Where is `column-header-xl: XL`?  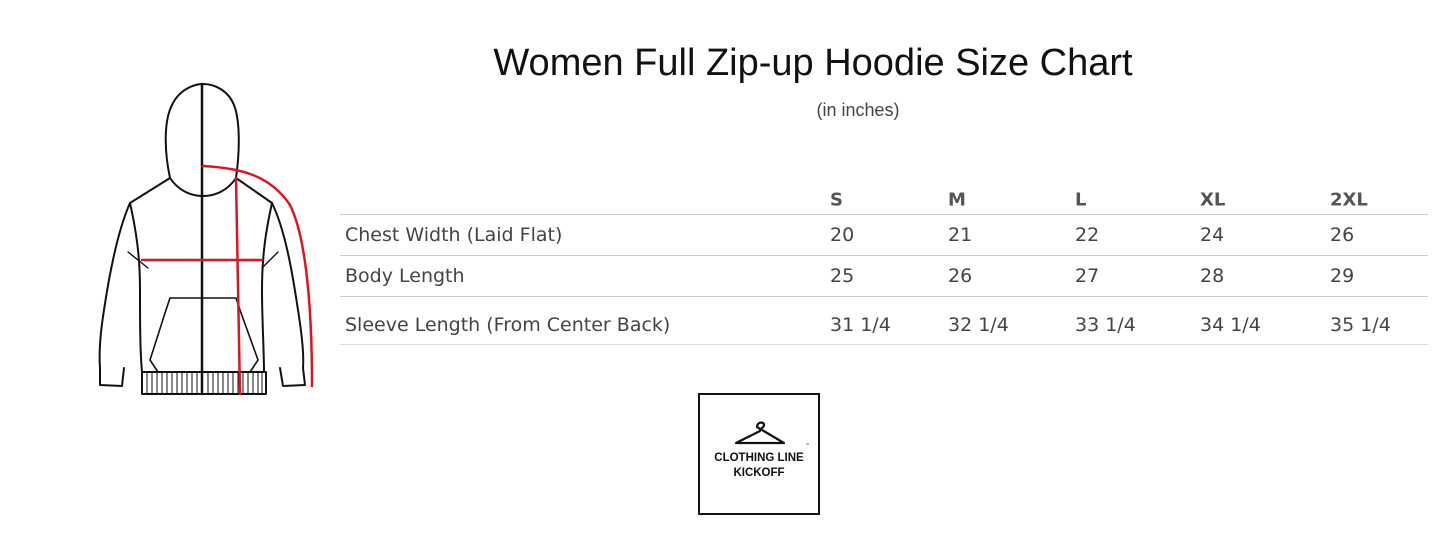 column-header-xl: XL is located at coordinates (1213, 200).